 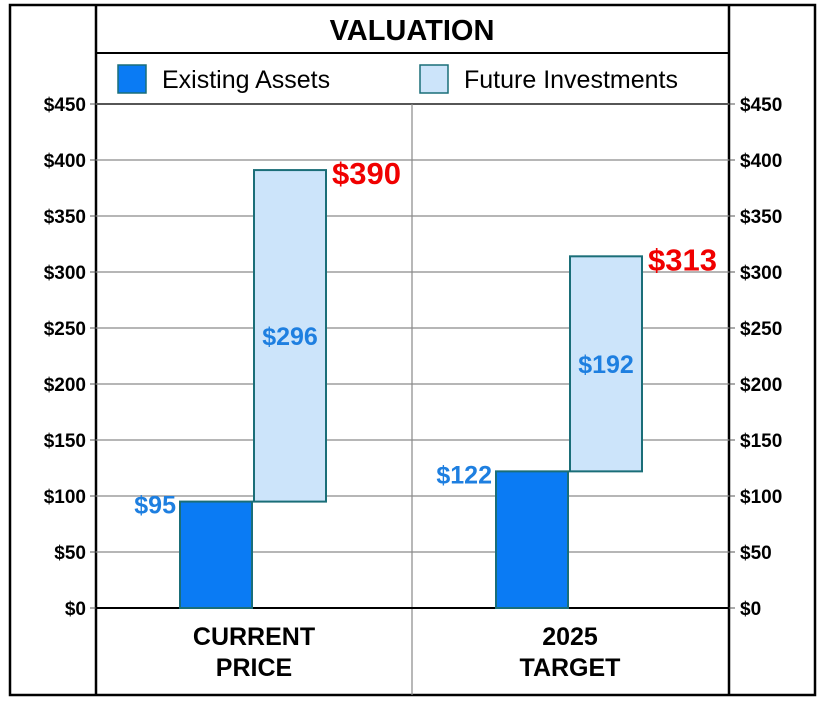 I want to click on existing-assets-value-label: $122, so click(x=464, y=475).